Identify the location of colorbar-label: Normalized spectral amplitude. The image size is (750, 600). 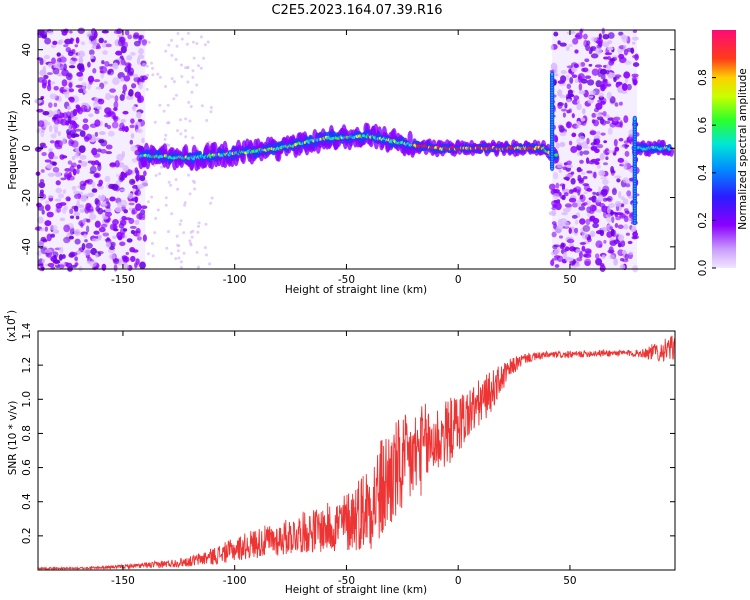
(743, 148).